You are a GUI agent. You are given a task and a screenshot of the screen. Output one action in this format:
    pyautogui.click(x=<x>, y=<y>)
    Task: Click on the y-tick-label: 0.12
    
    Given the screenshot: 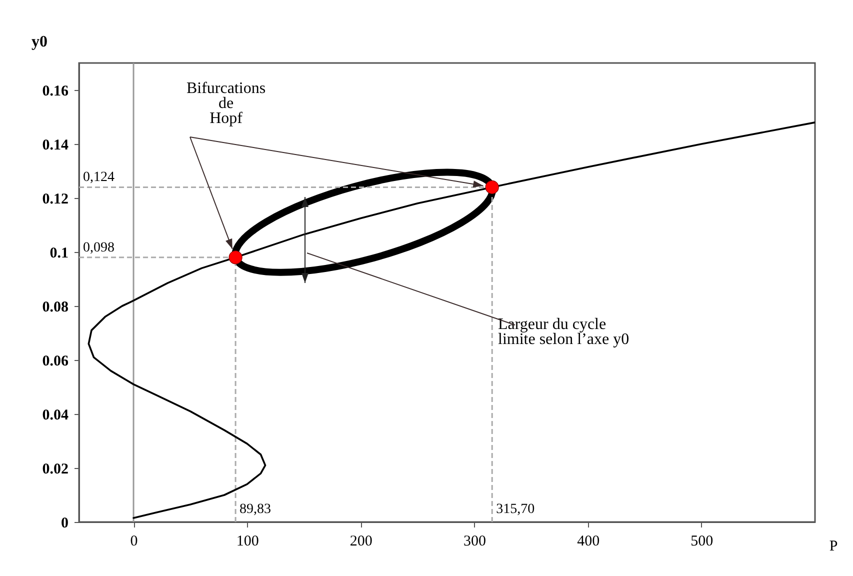 What is the action you would take?
    pyautogui.click(x=55, y=200)
    